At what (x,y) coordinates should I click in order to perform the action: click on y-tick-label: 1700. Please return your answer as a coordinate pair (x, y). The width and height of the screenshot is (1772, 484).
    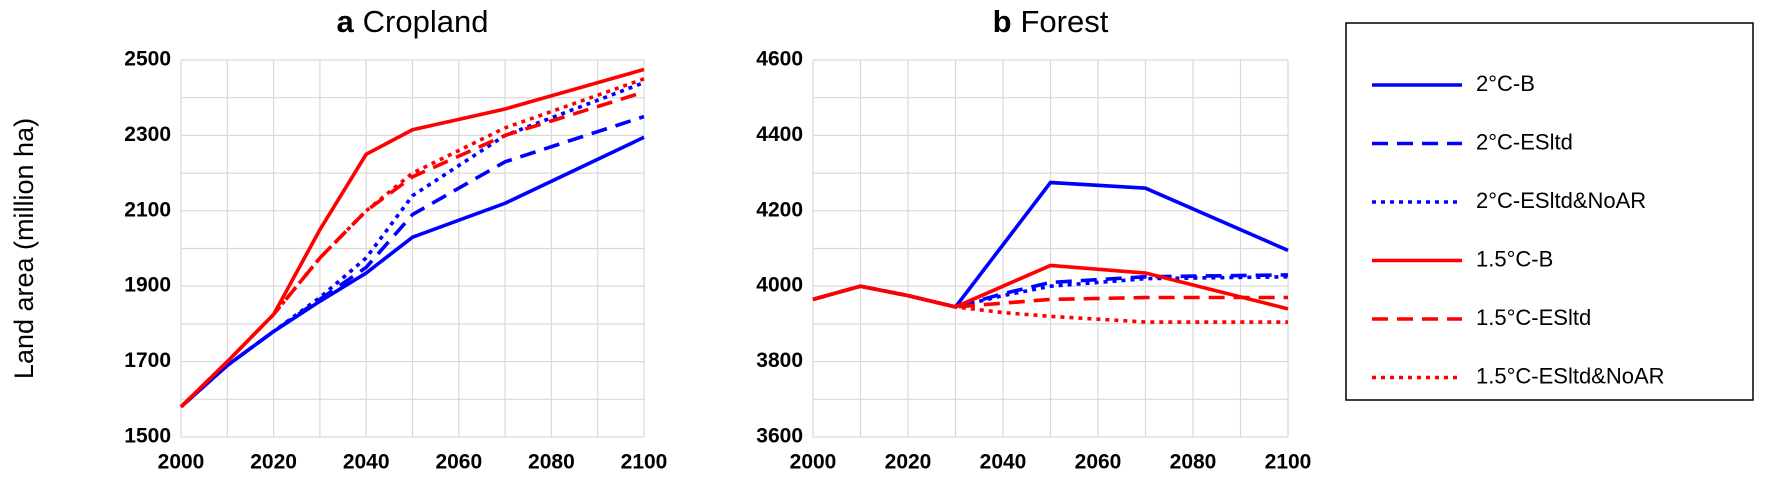
    Looking at the image, I should click on (147, 360).